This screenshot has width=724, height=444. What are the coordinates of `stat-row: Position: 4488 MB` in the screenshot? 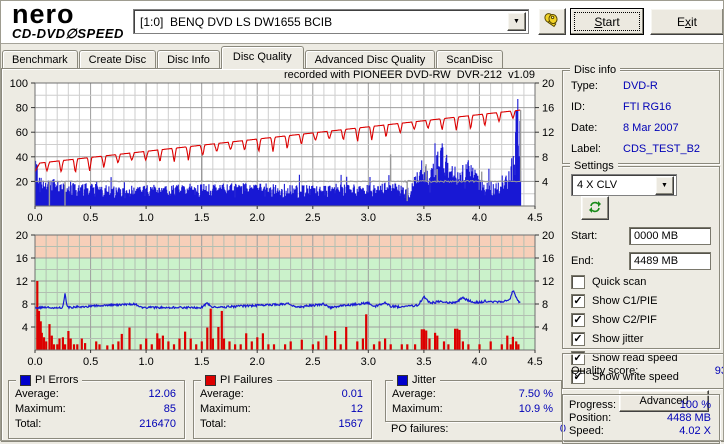 It's located at (641, 418).